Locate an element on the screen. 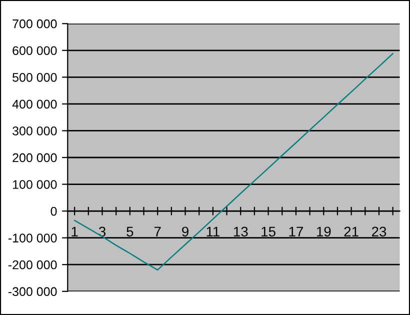  x-tick-label: 5 is located at coordinates (130, 231).